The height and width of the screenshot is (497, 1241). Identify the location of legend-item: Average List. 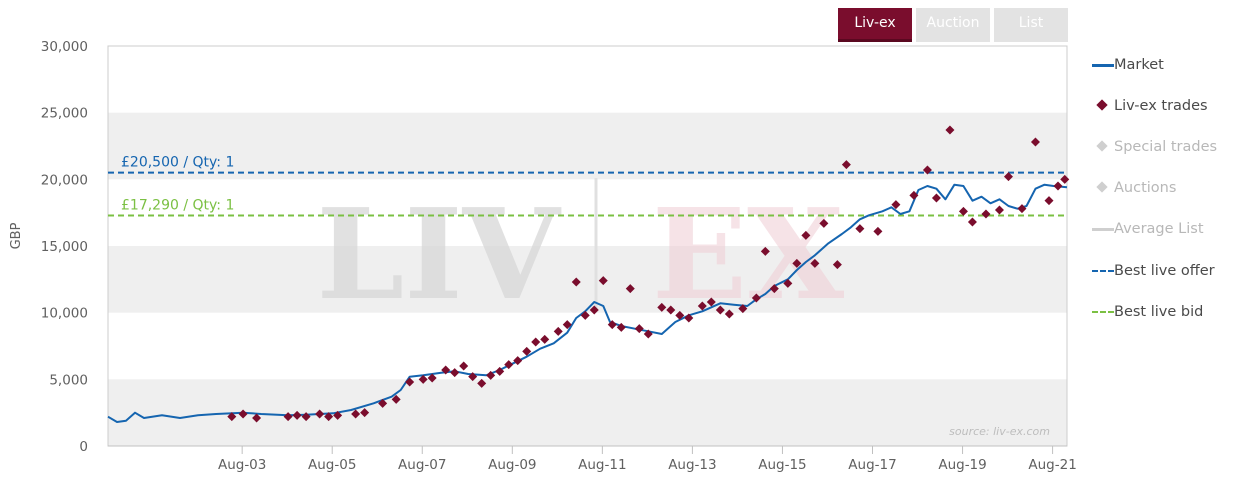
(1154, 229).